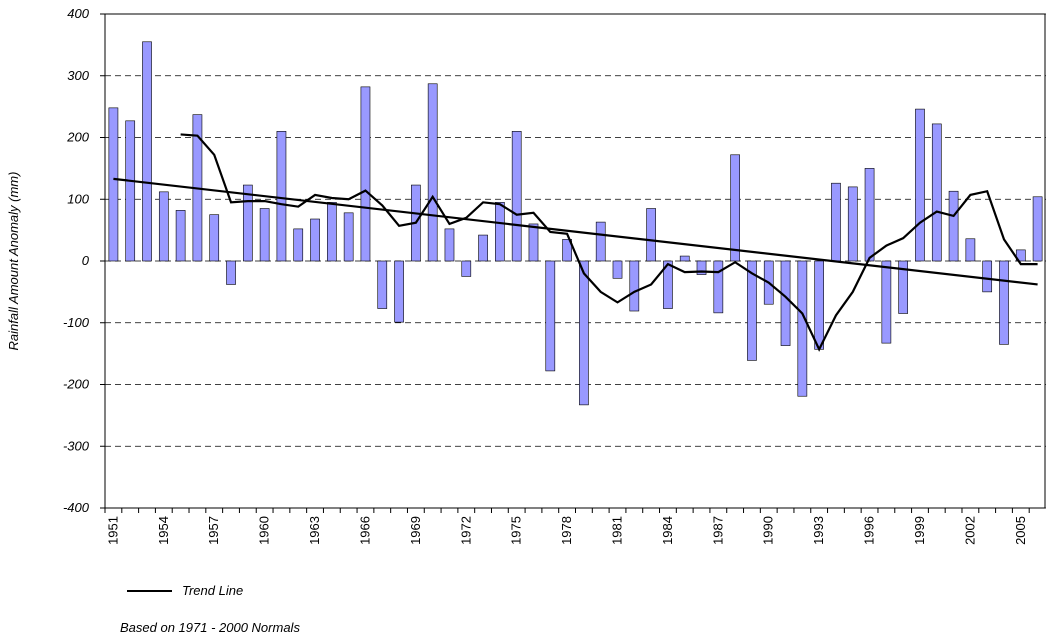  Describe the element at coordinates (768, 530) in the screenshot. I see `x-tick-label: 1990` at that location.